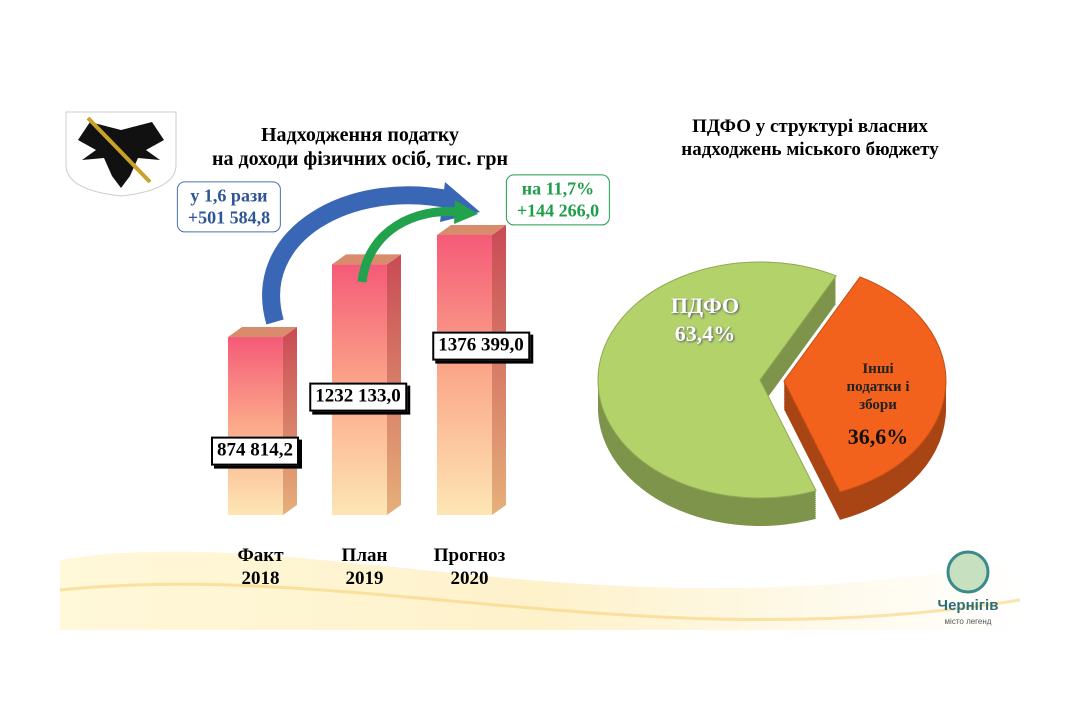 This screenshot has width=1080, height=720. Describe the element at coordinates (705, 305) in the screenshot. I see `slice-label: ПДФО` at that location.